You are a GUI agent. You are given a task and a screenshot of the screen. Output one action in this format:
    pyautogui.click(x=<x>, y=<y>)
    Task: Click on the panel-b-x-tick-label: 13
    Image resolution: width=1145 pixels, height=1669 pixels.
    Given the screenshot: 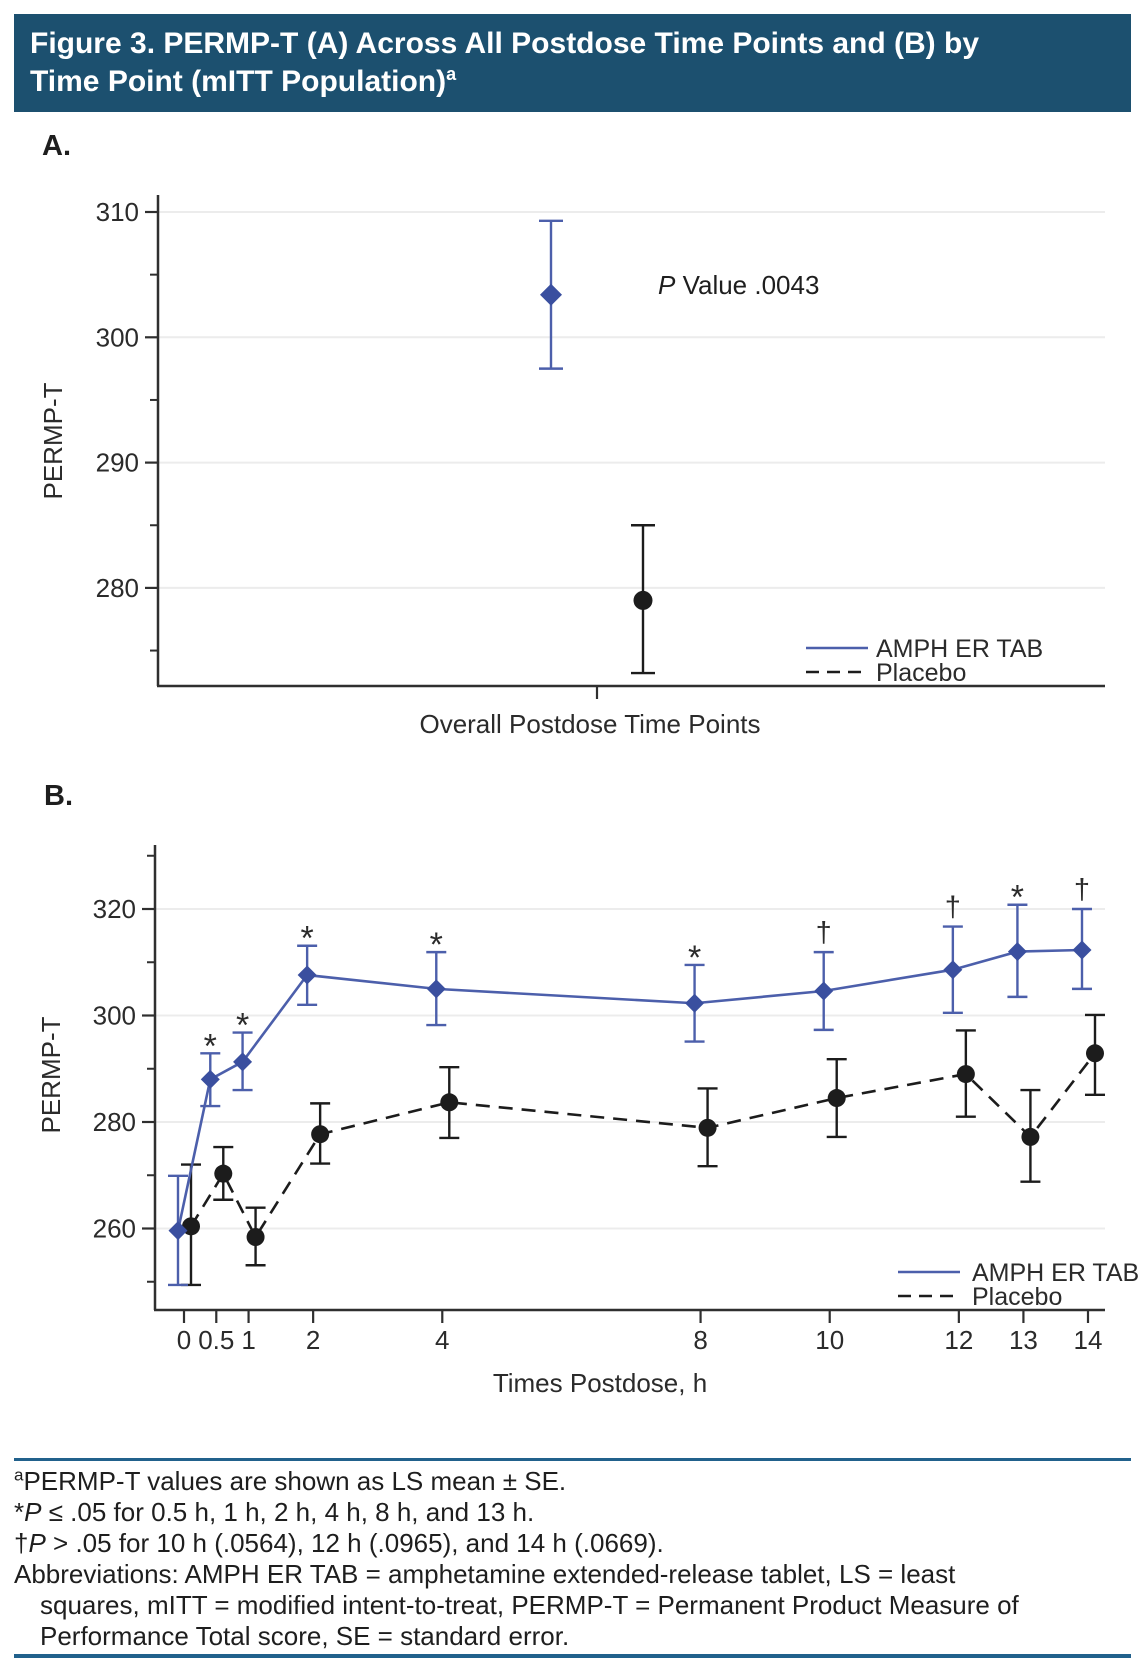 What is the action you would take?
    pyautogui.click(x=1023, y=1340)
    